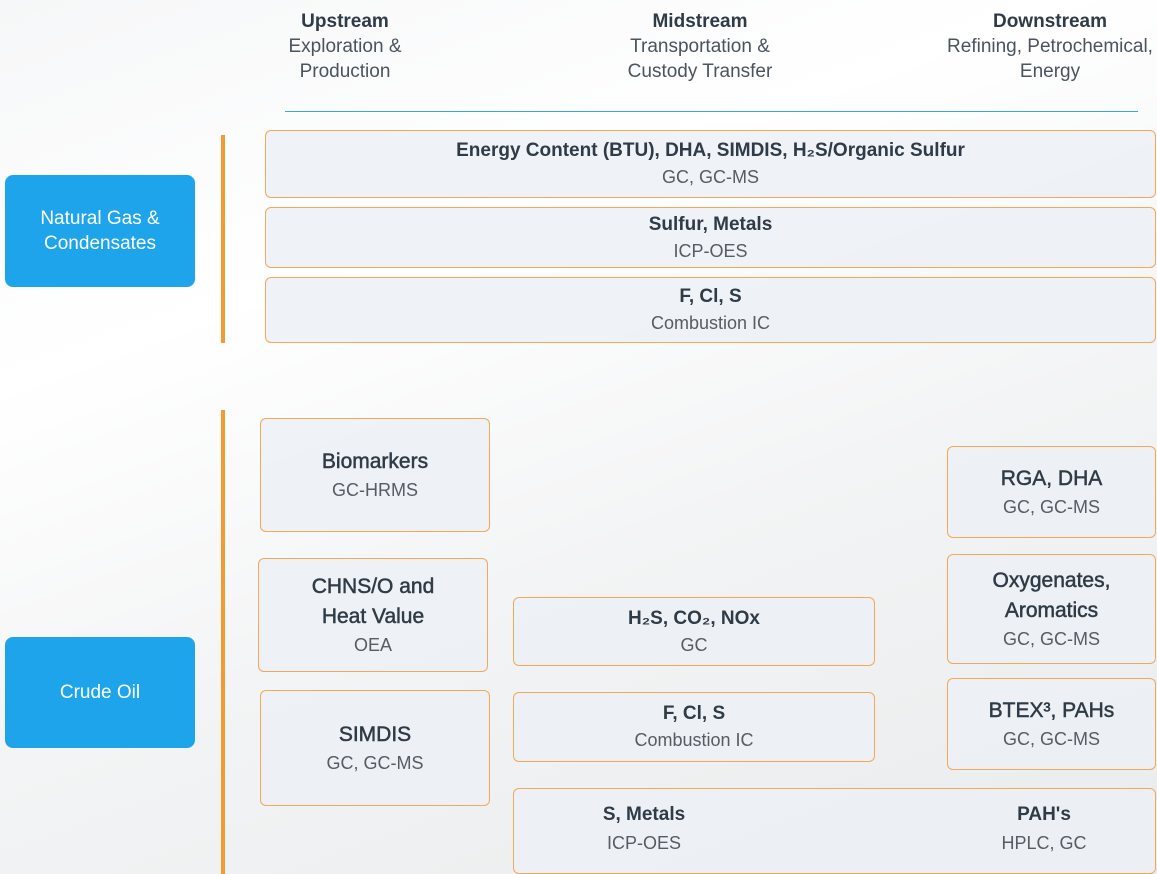 This screenshot has width=1157, height=874. What do you see at coordinates (100, 243) in the screenshot?
I see `category-label-line: Condensates` at bounding box center [100, 243].